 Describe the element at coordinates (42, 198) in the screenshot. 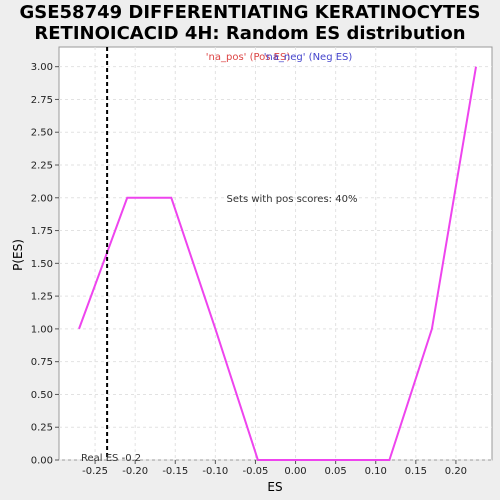

I see `y-tick-label: 2.00` at that location.